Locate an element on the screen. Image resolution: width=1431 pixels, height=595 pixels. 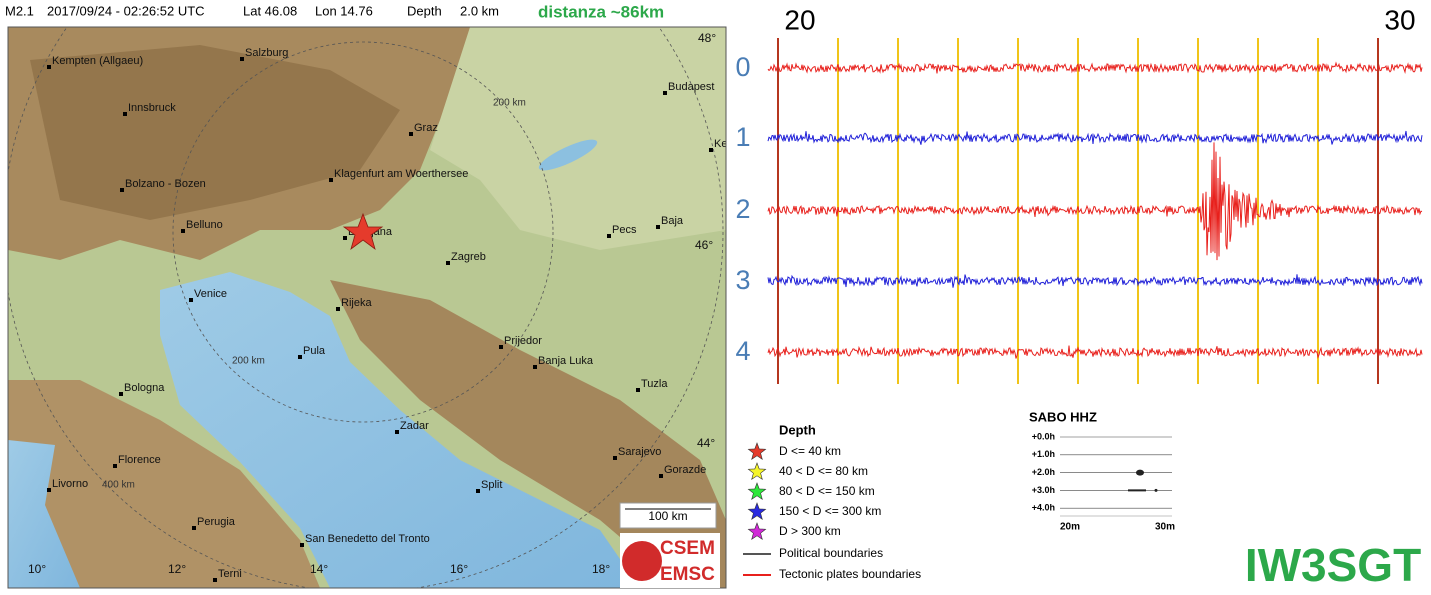
helicorder-row-label: +2.0h is located at coordinates (1043, 472).